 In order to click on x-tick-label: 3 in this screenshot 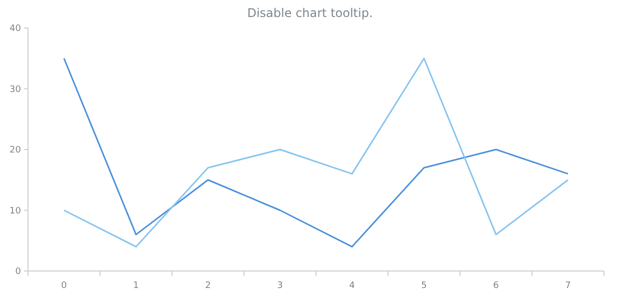, I will do `click(280, 286)`.